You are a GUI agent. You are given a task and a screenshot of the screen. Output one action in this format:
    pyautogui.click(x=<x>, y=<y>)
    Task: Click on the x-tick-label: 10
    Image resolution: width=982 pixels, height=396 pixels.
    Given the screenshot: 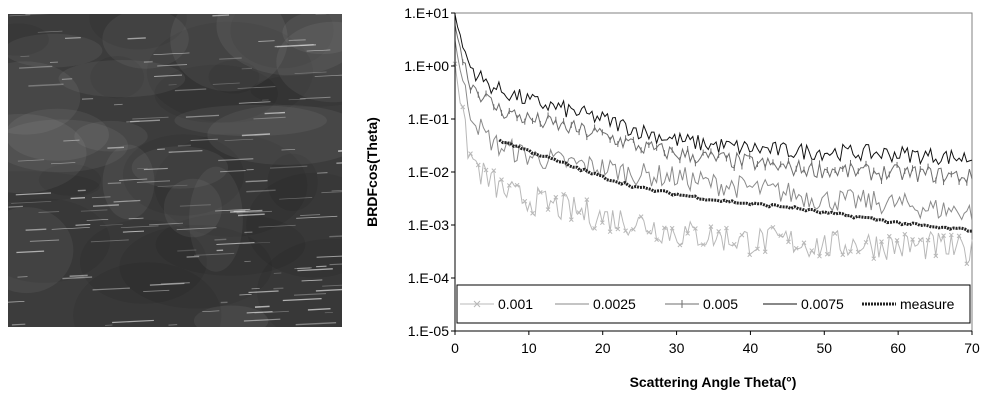 What is the action you would take?
    pyautogui.click(x=529, y=348)
    